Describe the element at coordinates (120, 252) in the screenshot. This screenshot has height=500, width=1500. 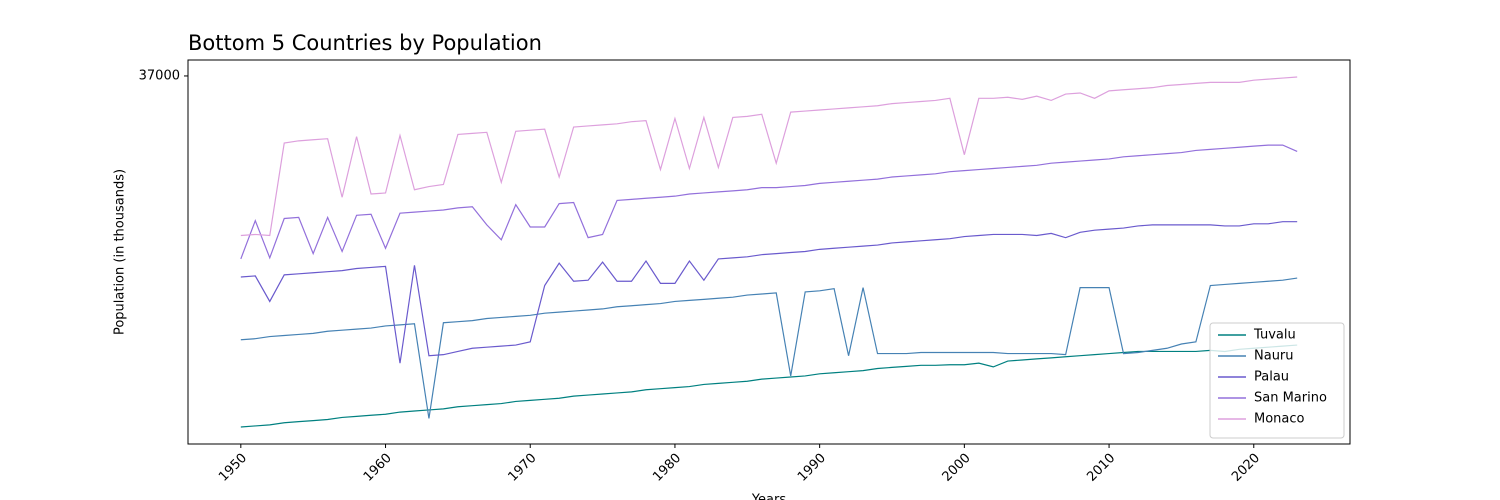
I see `y-axis-label: Population (in thousands)` at that location.